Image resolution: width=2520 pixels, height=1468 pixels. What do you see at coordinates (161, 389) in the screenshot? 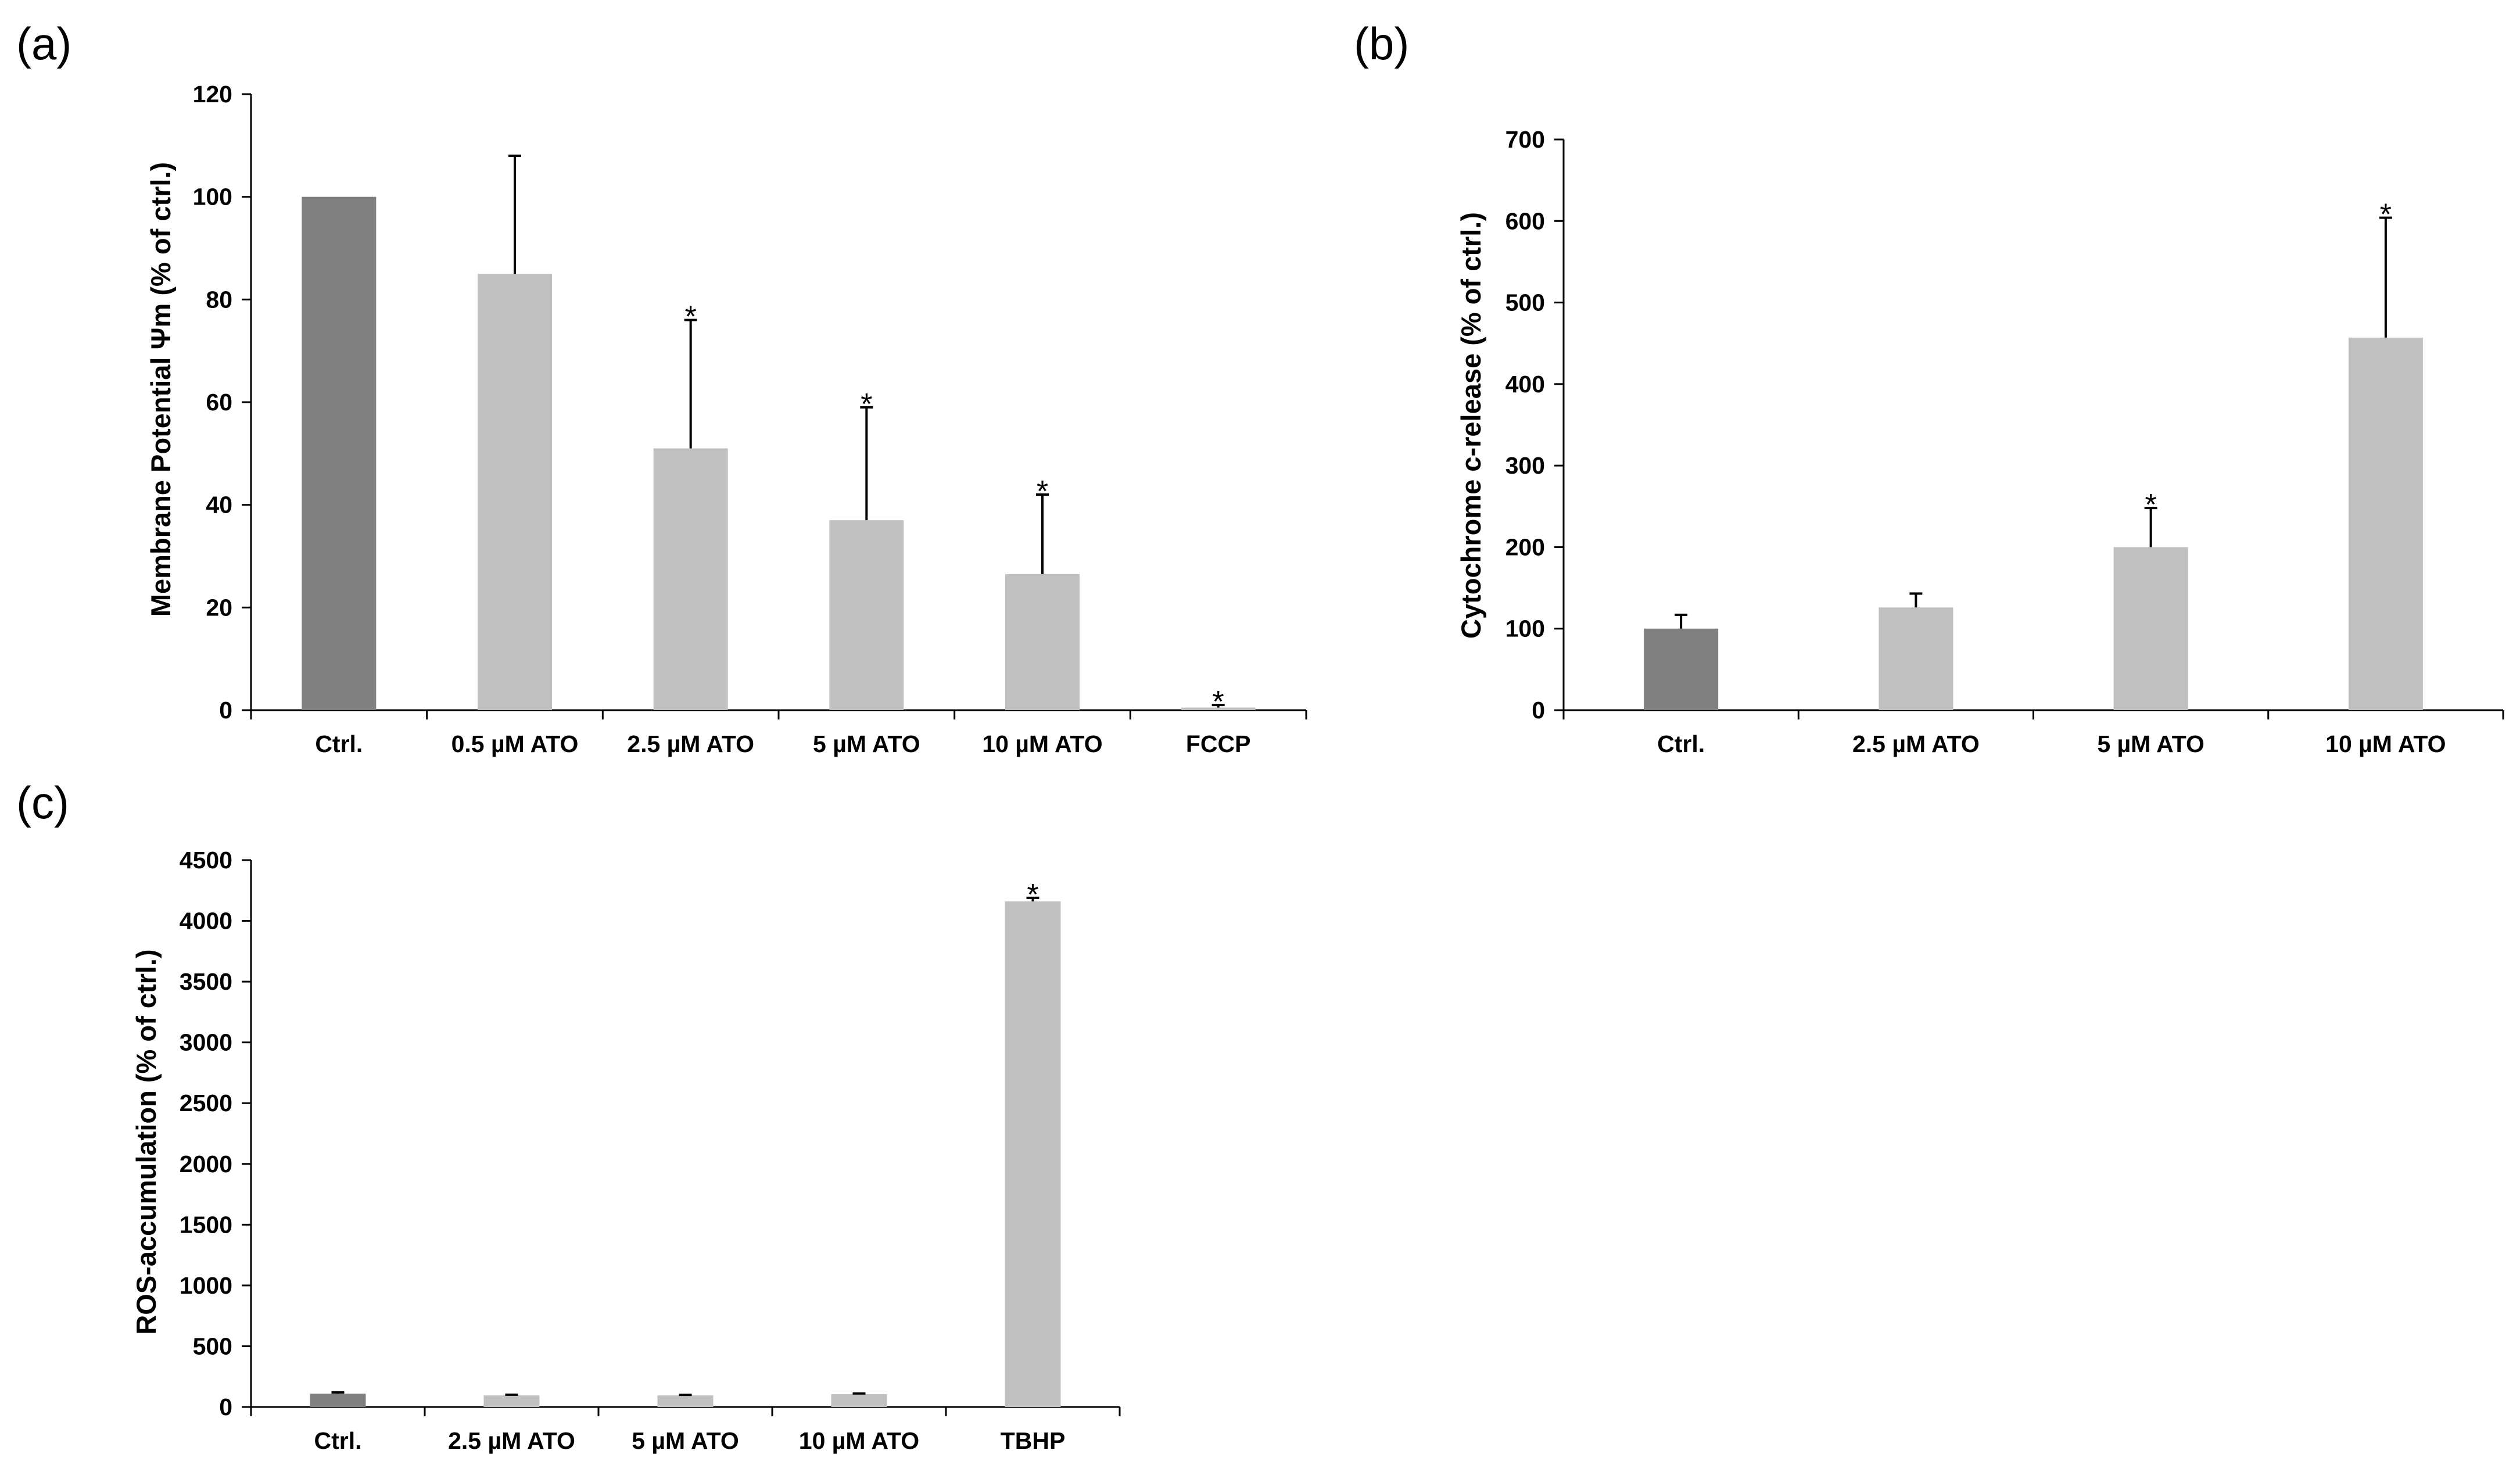
I see `y-axis-title: Membrane Potential Ψm (% of ctrl.)` at bounding box center [161, 389].